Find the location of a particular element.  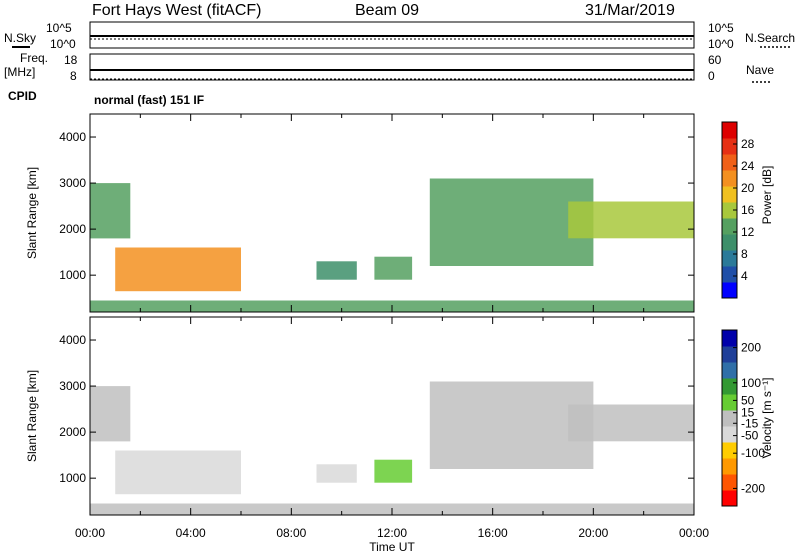

noise-trace is located at coordinates (392, 37).